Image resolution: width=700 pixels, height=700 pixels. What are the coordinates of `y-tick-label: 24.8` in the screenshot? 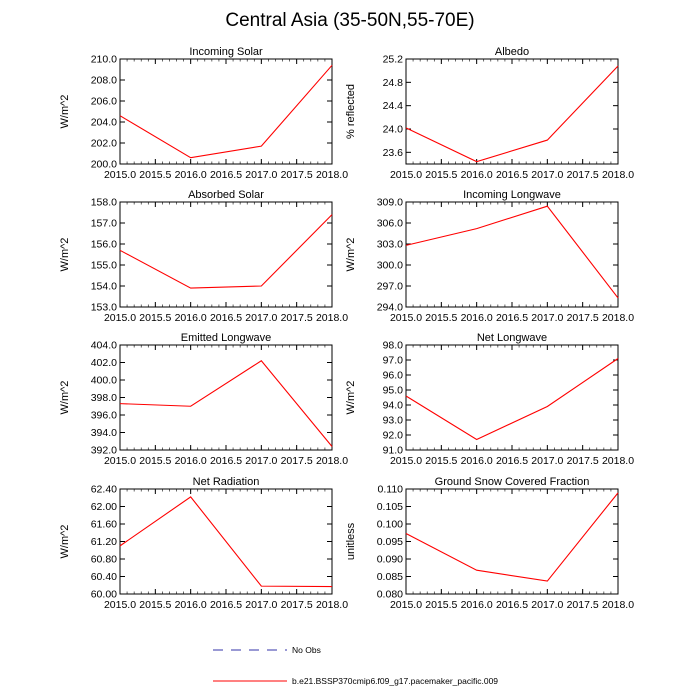 It's located at (393, 83).